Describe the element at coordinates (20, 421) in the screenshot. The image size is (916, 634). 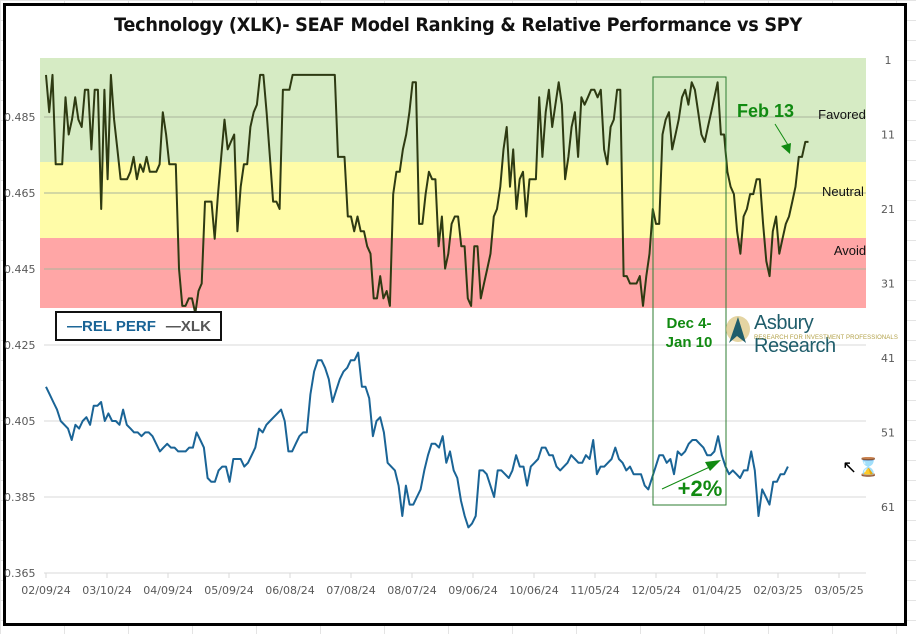
I see `y-left-tick-label: 0.405` at that location.